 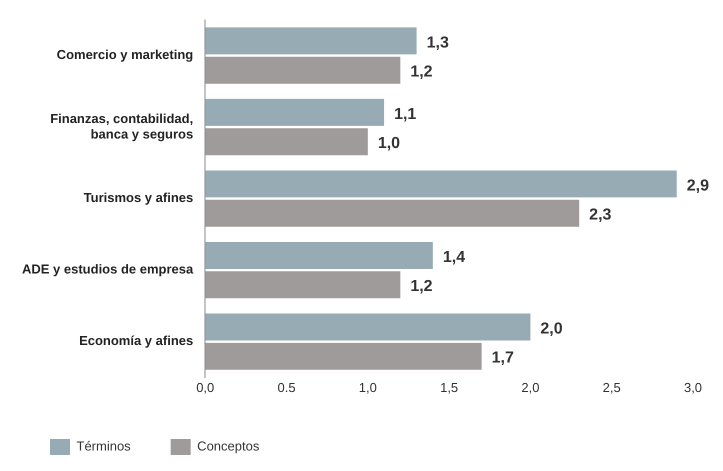 What do you see at coordinates (139, 198) in the screenshot?
I see `y-tick-label: Turismos y afines` at bounding box center [139, 198].